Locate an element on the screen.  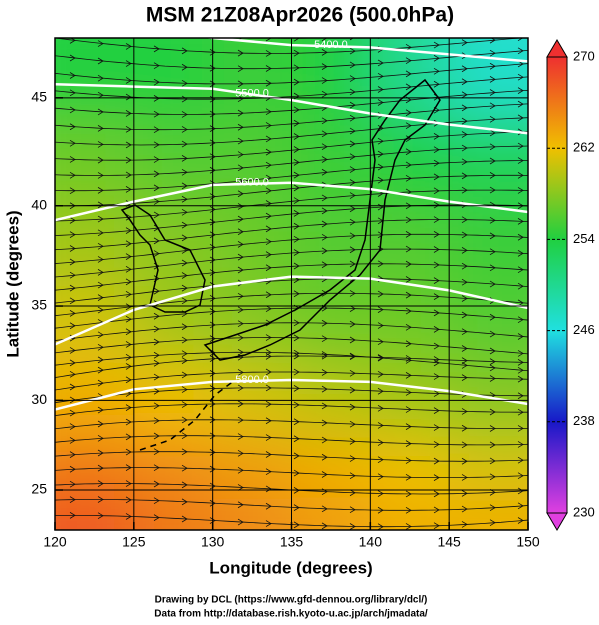
x-tick-label: 120 is located at coordinates (55, 542).